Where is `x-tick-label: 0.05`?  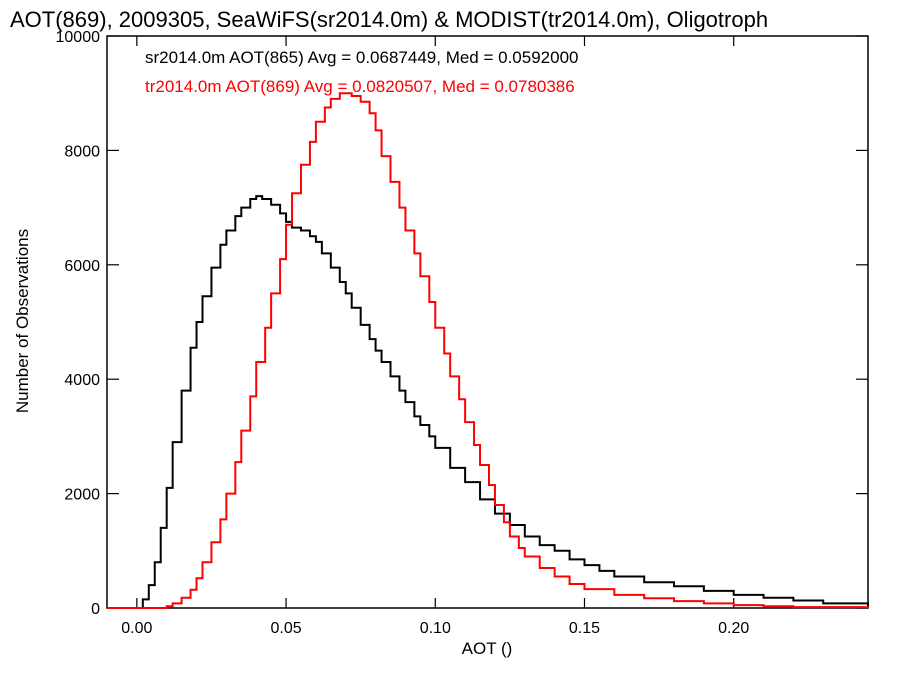 x-tick-label: 0.05 is located at coordinates (285, 628).